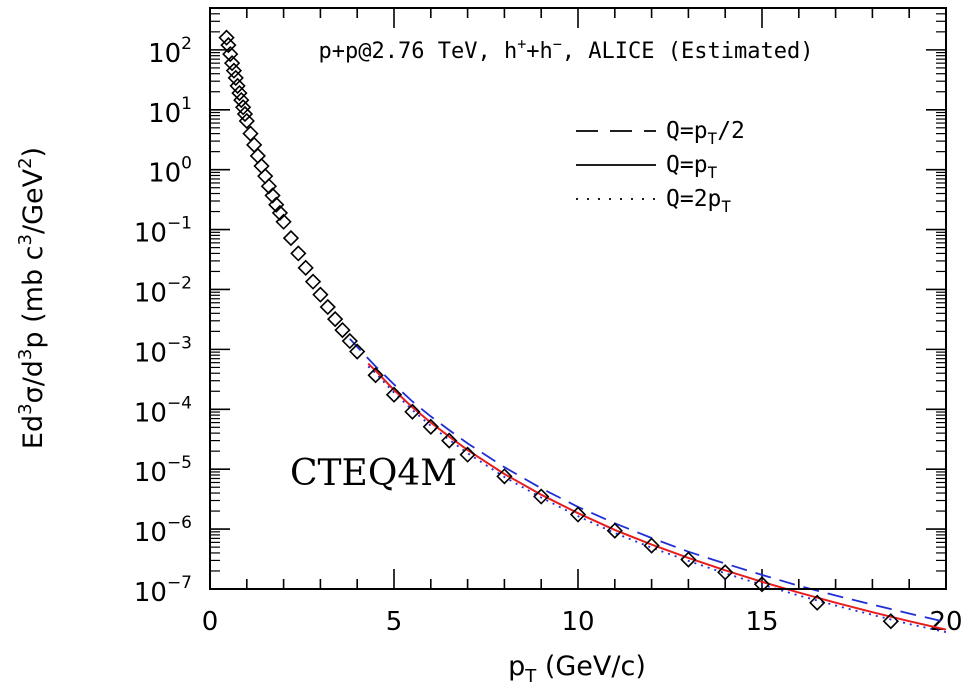  I want to click on chart-title: p+p@2.76 TeV, h++h−, ALICE (Estimated), so click(566, 49).